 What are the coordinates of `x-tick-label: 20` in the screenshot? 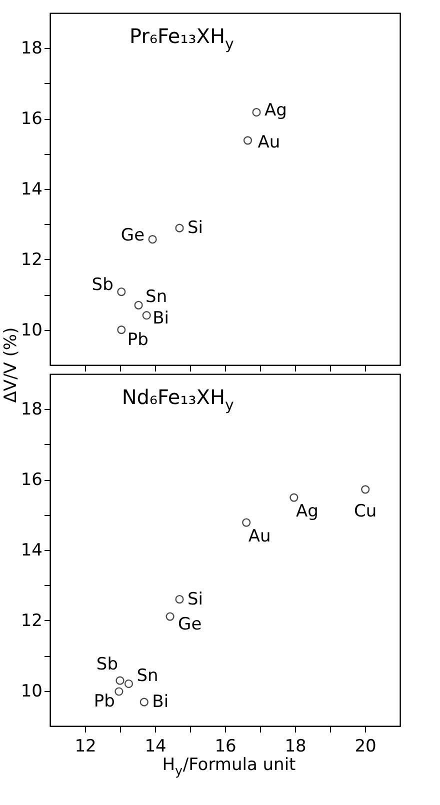 It's located at (365, 746).